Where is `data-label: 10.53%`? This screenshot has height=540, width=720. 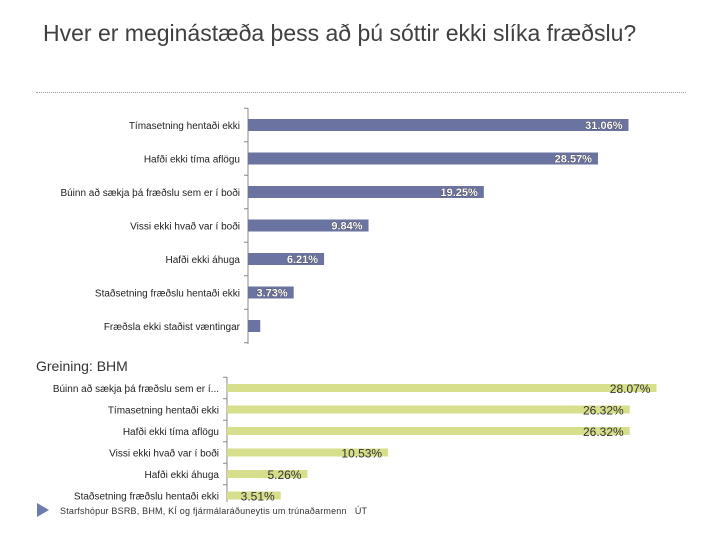 data-label: 10.53% is located at coordinates (361, 454).